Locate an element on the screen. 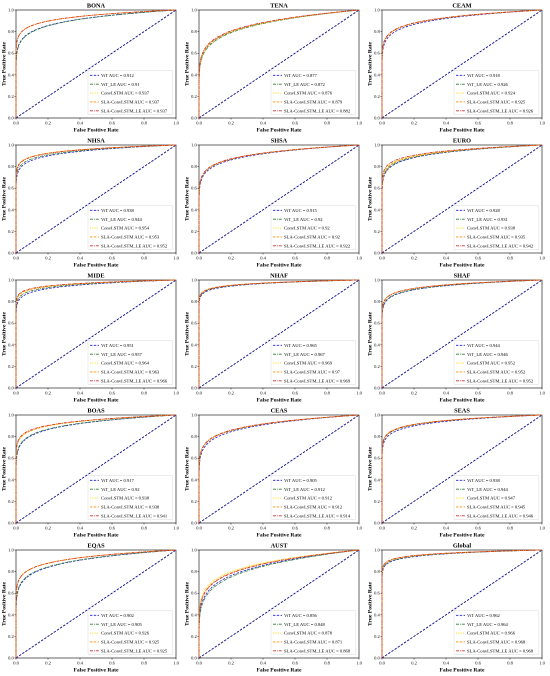  legend-entry: ViT_LE AUC = 0.872 is located at coordinates (305, 84).